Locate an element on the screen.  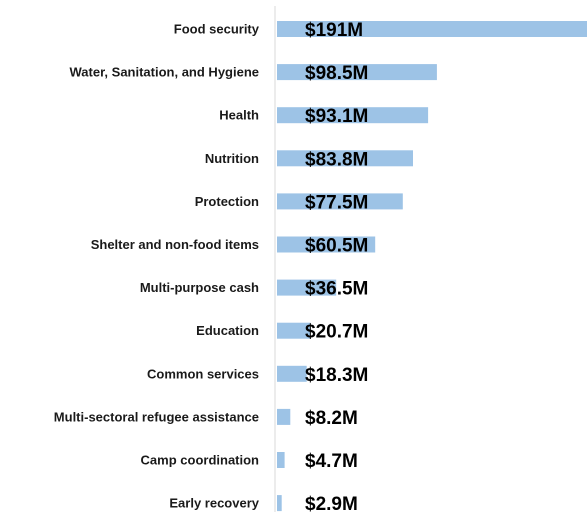
bar-early-recovery is located at coordinates (279, 503).